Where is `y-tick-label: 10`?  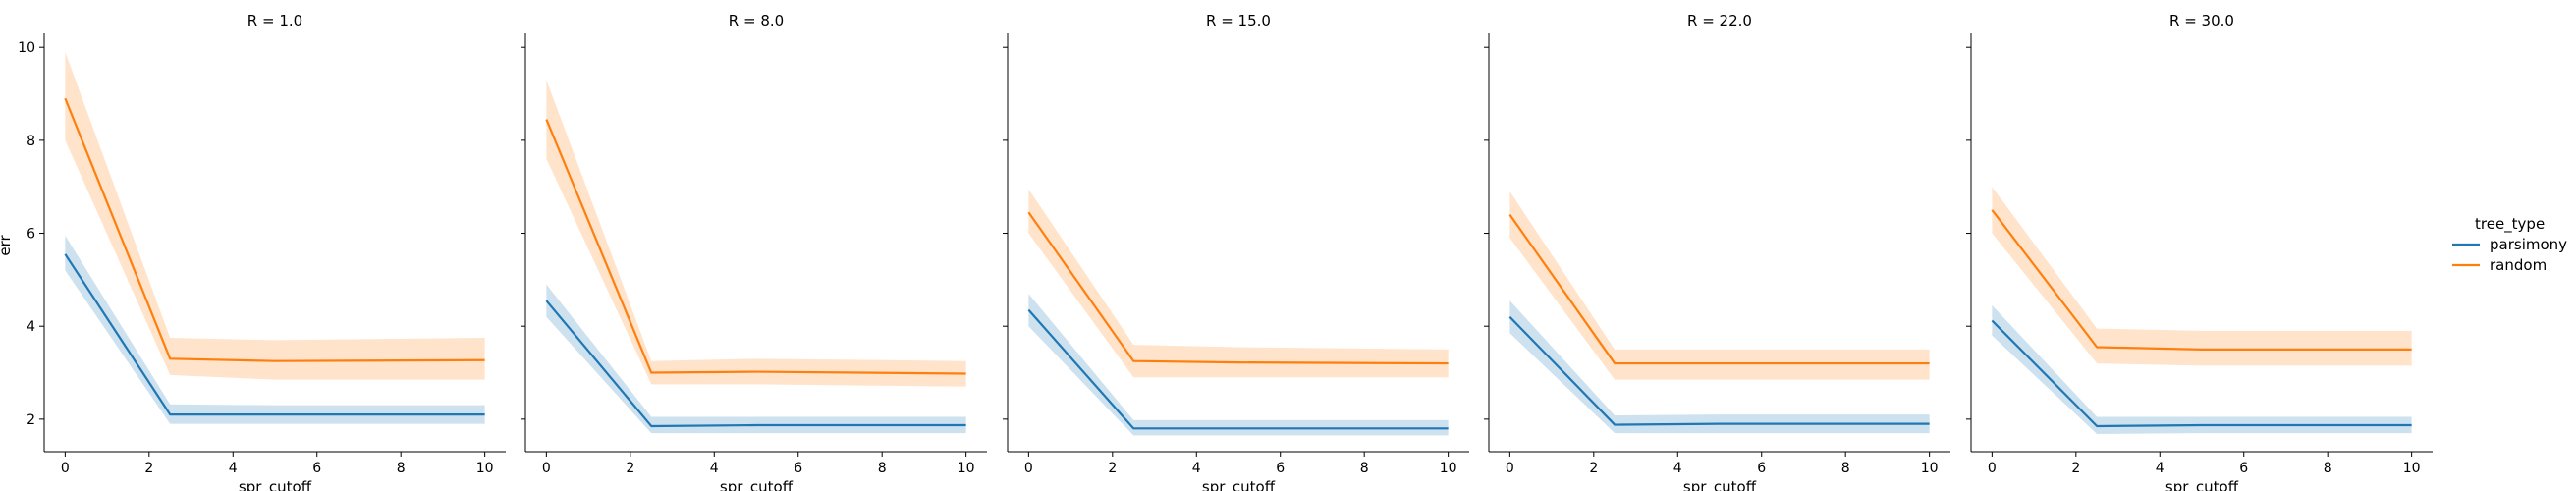 y-tick-label: 10 is located at coordinates (27, 48).